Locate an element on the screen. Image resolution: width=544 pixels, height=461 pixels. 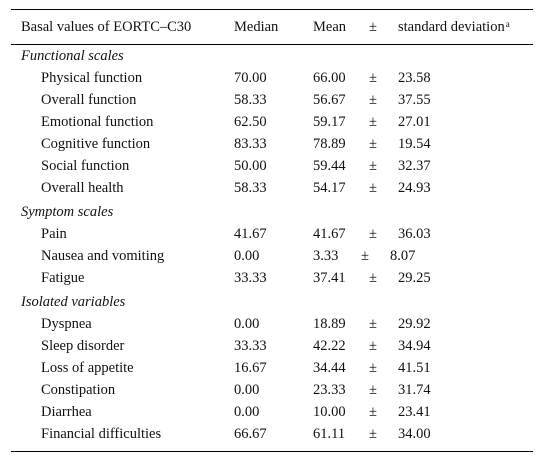
row-sd: 8.07 is located at coordinates (403, 256).